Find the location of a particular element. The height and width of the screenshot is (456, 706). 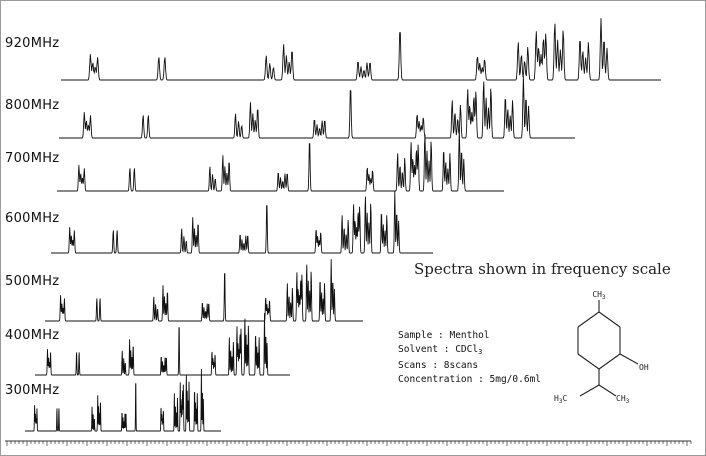

solvent-line: Solvent : CDCl3 is located at coordinates (440, 349).